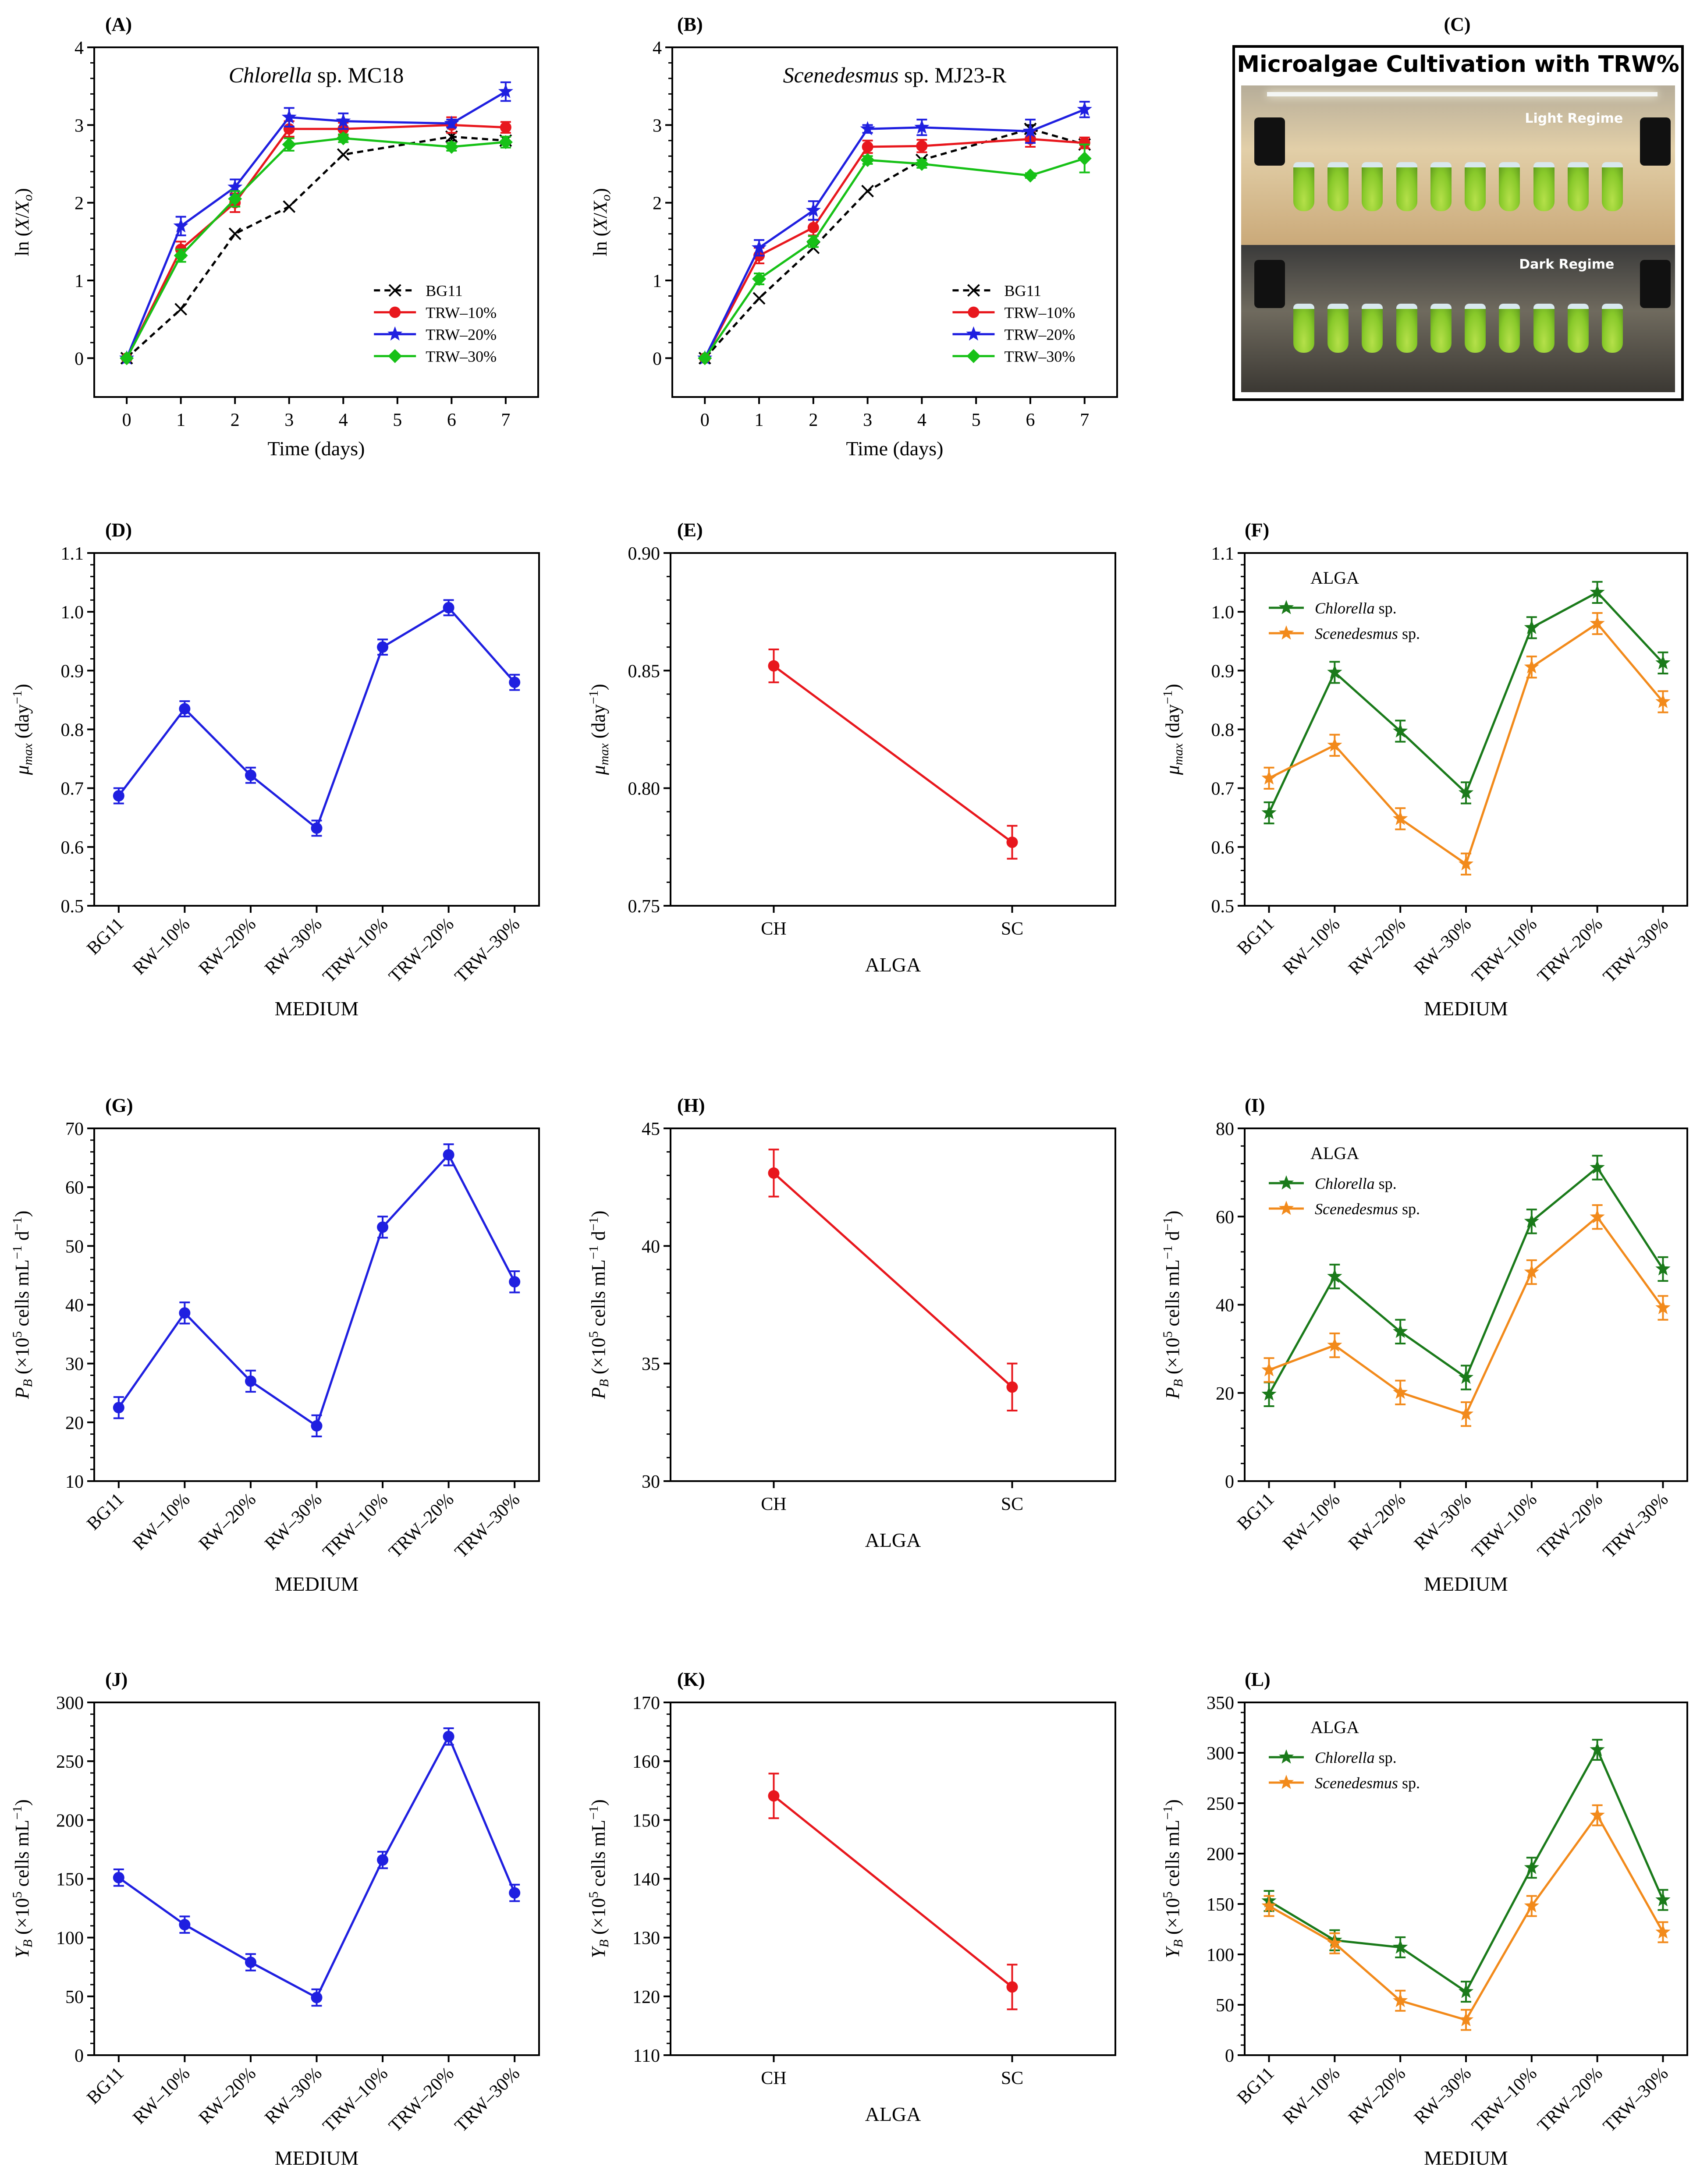 This screenshot has height=2184, width=1693. Describe the element at coordinates (1229, 1482) in the screenshot. I see `y-tick-label: 0` at that location.